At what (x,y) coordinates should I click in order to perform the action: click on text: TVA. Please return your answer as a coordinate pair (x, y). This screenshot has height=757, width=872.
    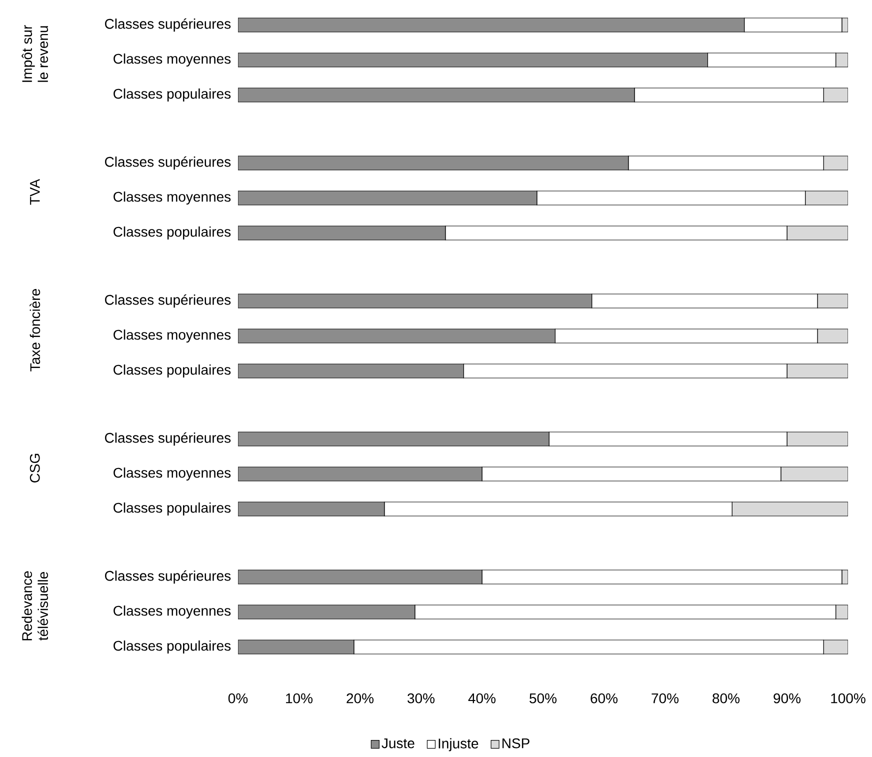
    Looking at the image, I should click on (35, 191).